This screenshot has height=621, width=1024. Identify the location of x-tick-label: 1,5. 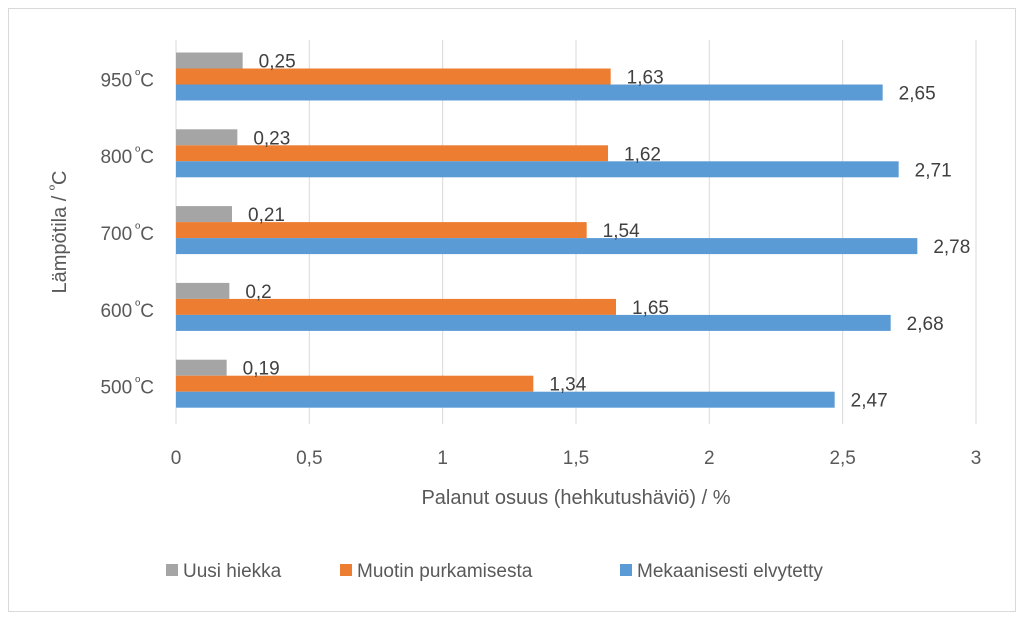
(576, 458).